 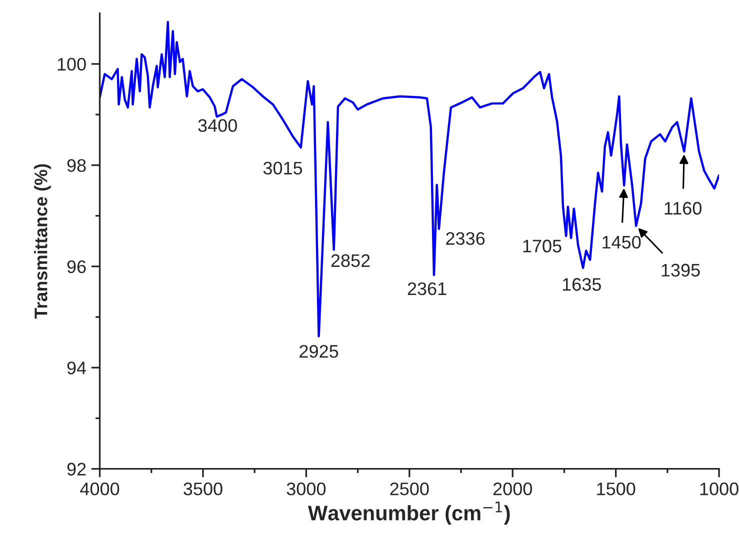 What do you see at coordinates (72, 64) in the screenshot?
I see `y-tick-label: 100` at bounding box center [72, 64].